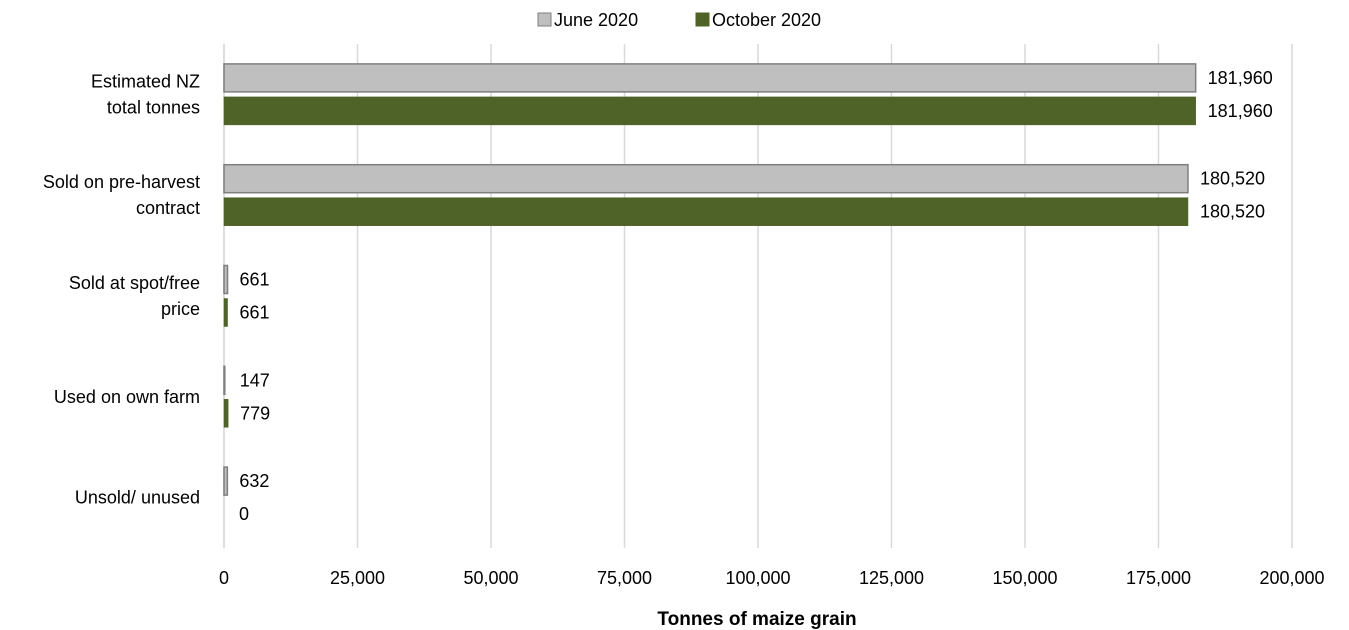  I want to click on x-tick-label: 75,000, so click(624, 578).